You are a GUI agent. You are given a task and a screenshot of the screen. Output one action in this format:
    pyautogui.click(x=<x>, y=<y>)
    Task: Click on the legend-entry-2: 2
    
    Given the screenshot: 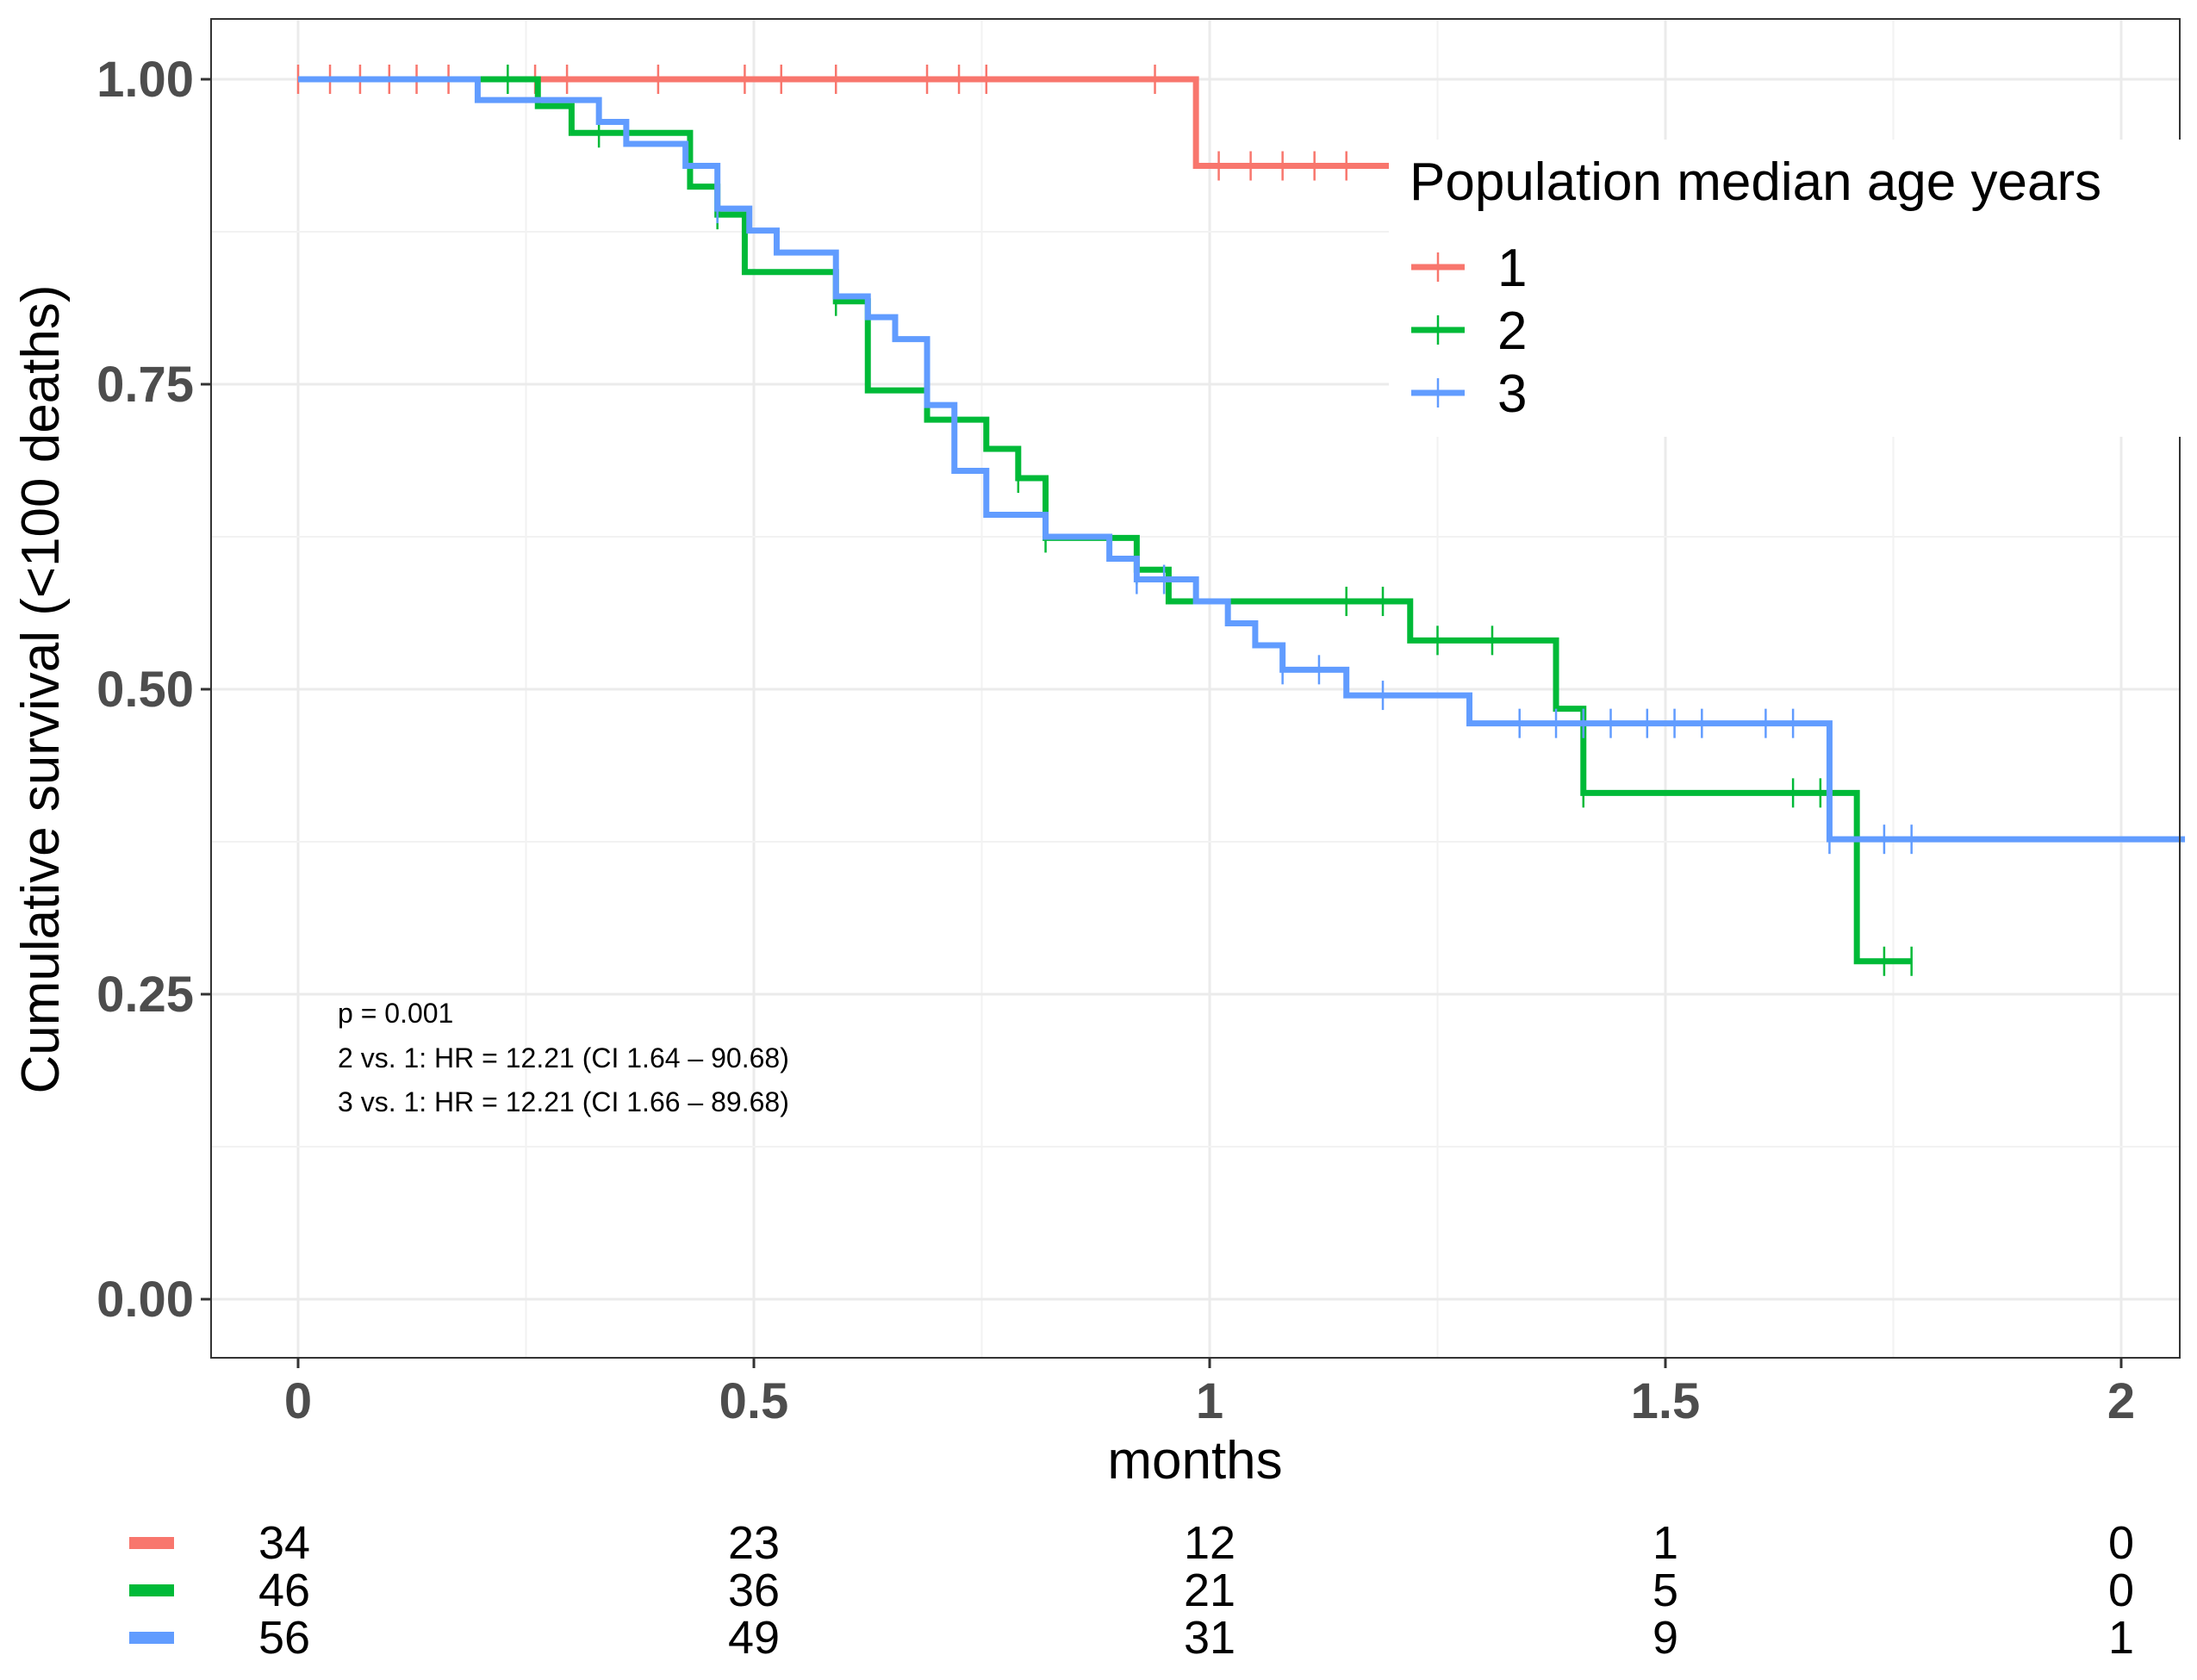 What is the action you would take?
    pyautogui.click(x=1469, y=331)
    